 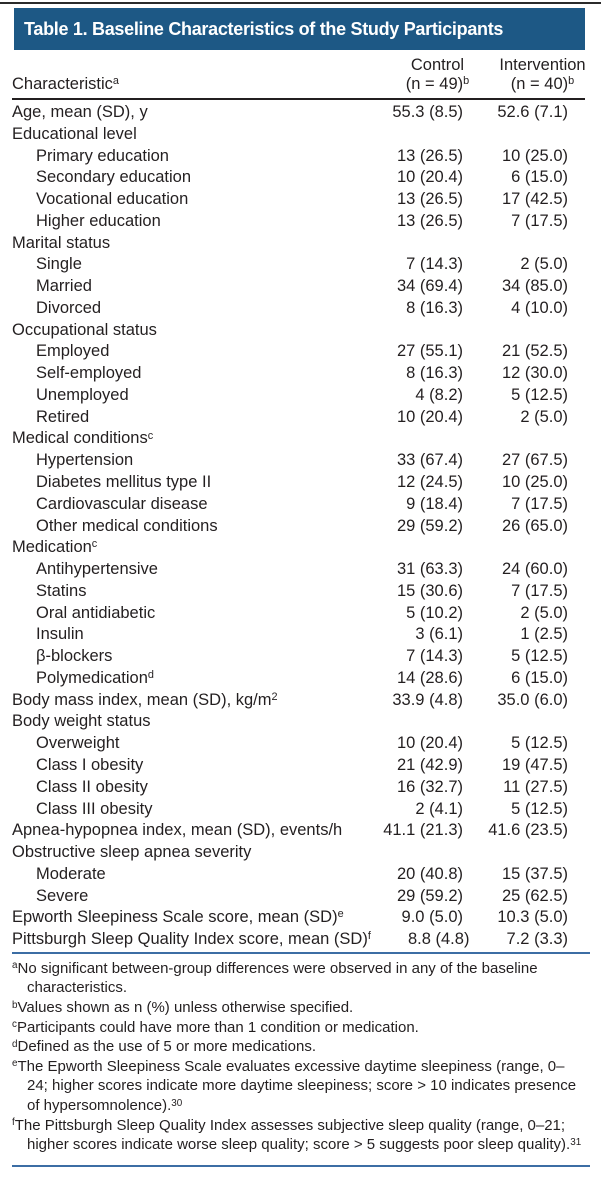 I want to click on intervention-value: 1 (2.5), so click(x=544, y=634).